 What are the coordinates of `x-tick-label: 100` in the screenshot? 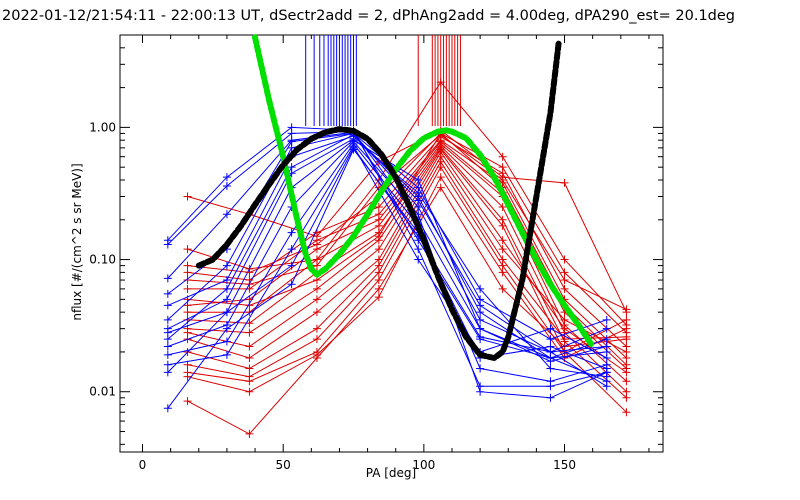 It's located at (423, 465).